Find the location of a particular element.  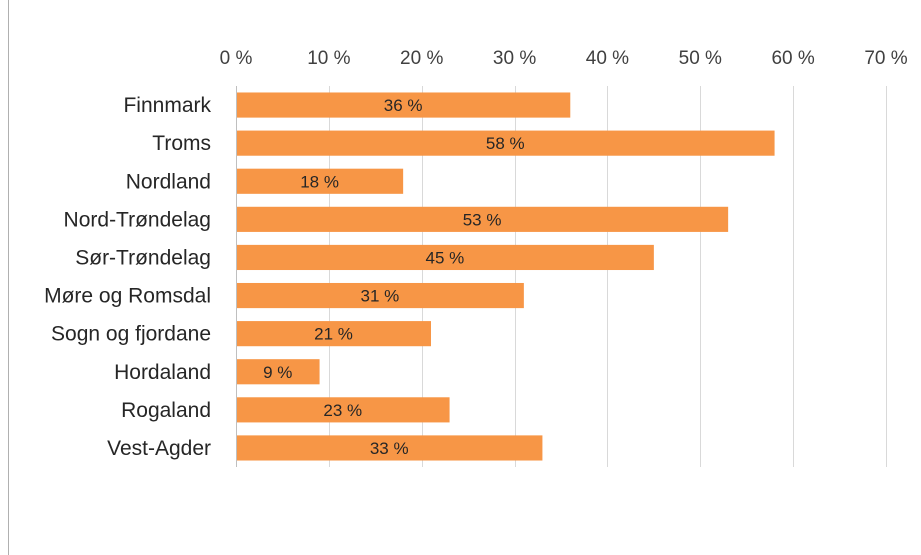

data-label: 21 % is located at coordinates (333, 334).